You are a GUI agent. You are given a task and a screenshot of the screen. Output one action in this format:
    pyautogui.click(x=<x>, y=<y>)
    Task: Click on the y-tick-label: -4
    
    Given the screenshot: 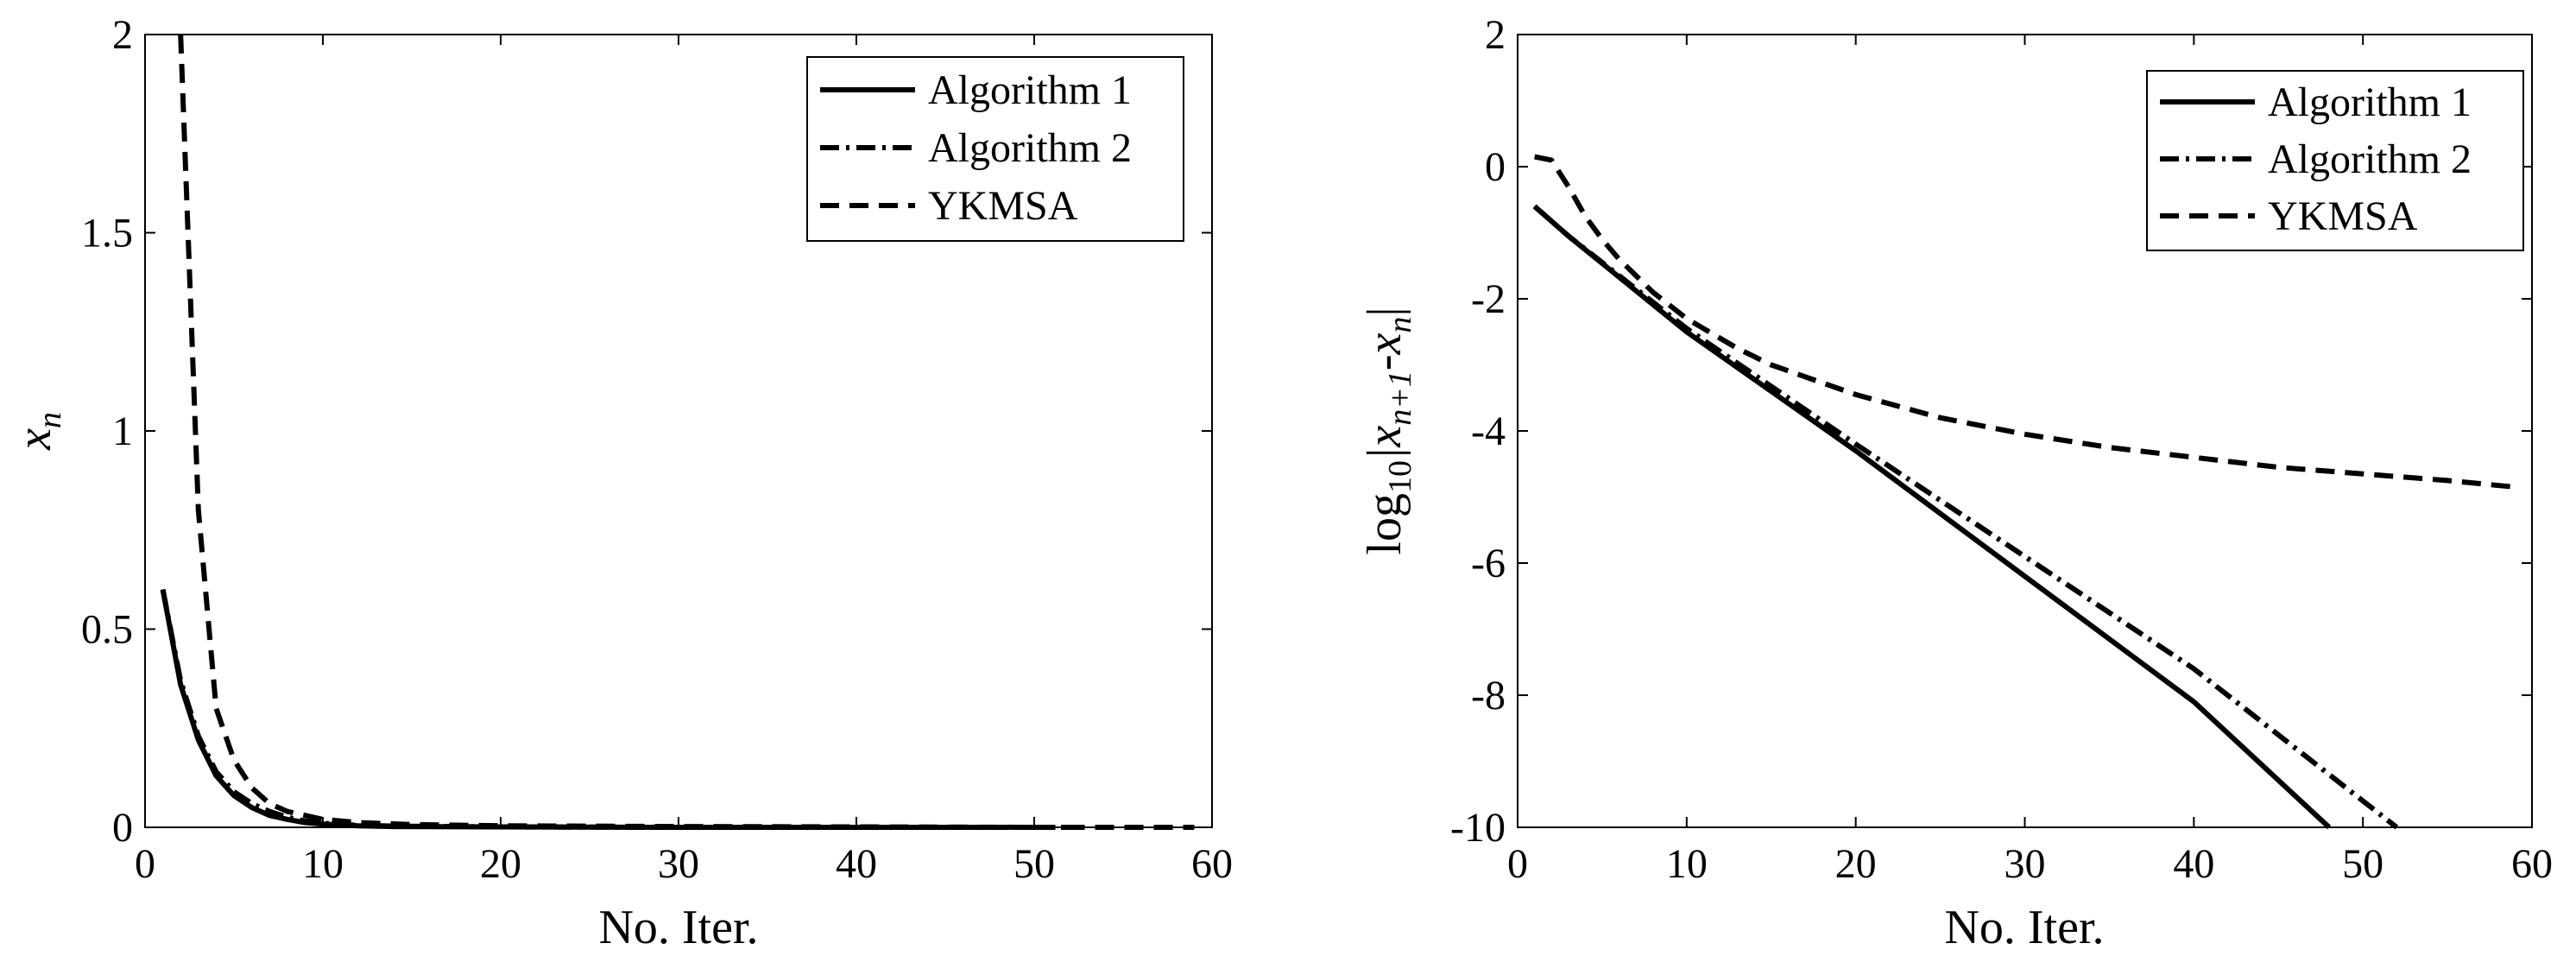 What is the action you would take?
    pyautogui.click(x=1488, y=431)
    